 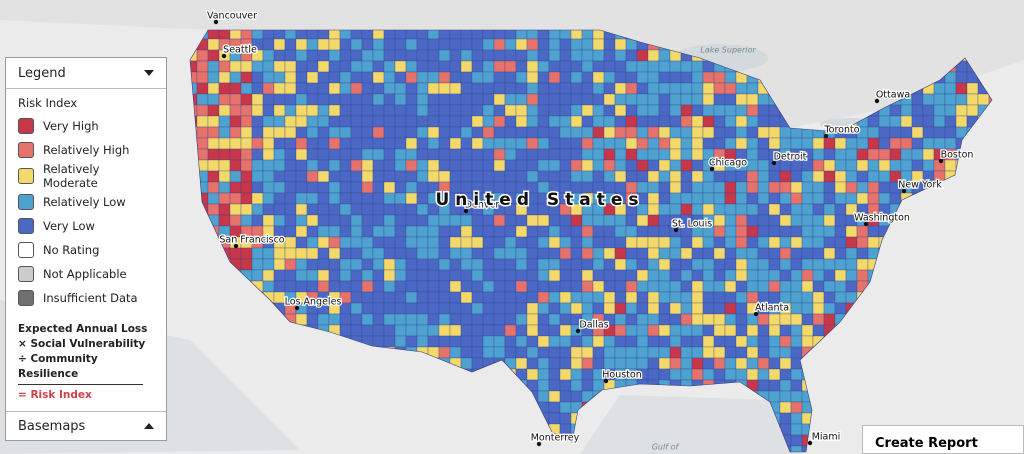 I want to click on legend-header: Legend, so click(x=86, y=73).